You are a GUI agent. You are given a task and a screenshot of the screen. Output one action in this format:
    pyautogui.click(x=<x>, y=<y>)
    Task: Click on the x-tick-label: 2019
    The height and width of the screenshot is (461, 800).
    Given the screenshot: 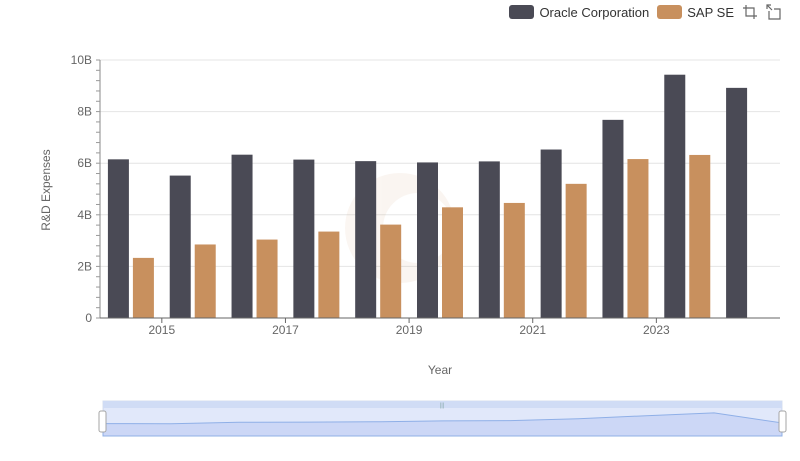 What is the action you would take?
    pyautogui.click(x=409, y=330)
    